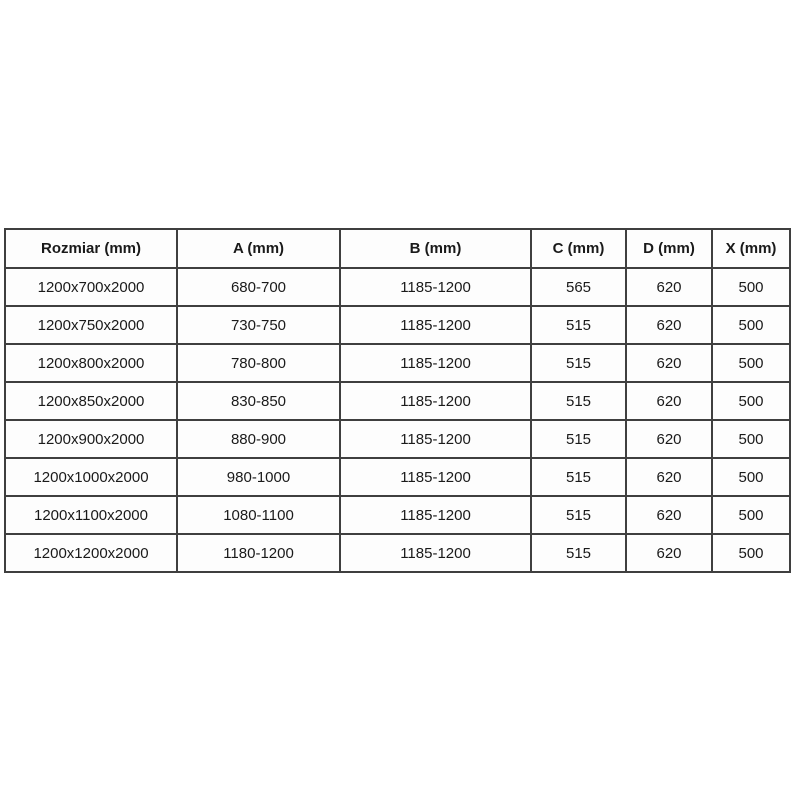  Describe the element at coordinates (91, 515) in the screenshot. I see `table-cell: 1200x1100x2000` at that location.